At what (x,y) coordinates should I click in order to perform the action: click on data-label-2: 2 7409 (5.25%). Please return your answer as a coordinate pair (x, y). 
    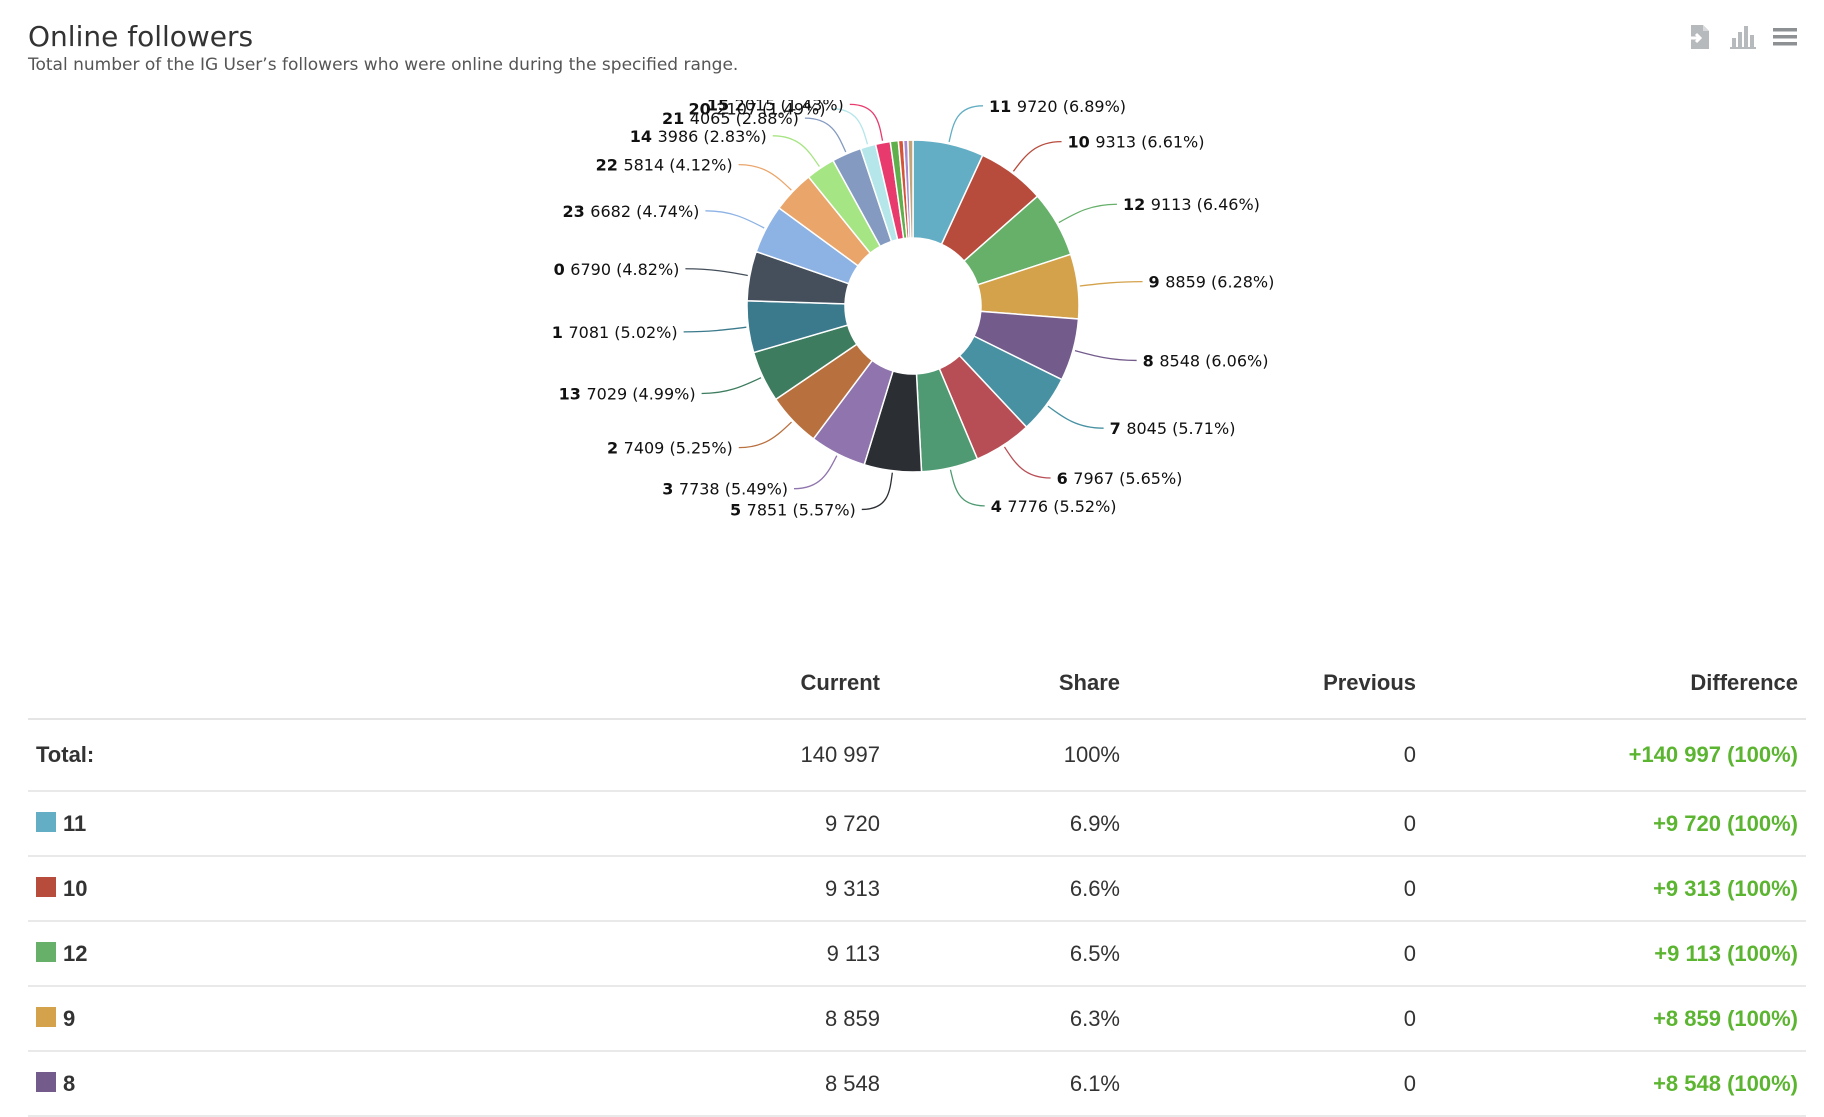
    Looking at the image, I should click on (670, 448).